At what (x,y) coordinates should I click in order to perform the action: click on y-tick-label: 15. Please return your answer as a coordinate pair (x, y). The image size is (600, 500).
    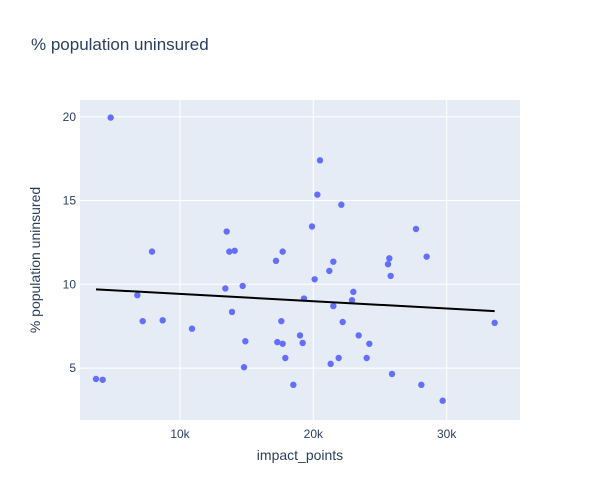
    Looking at the image, I should click on (70, 201).